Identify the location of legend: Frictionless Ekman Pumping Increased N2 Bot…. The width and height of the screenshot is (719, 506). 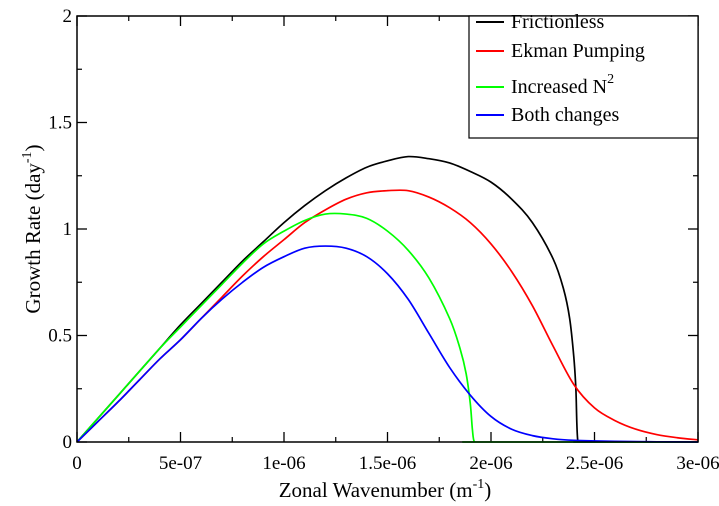
(583, 75).